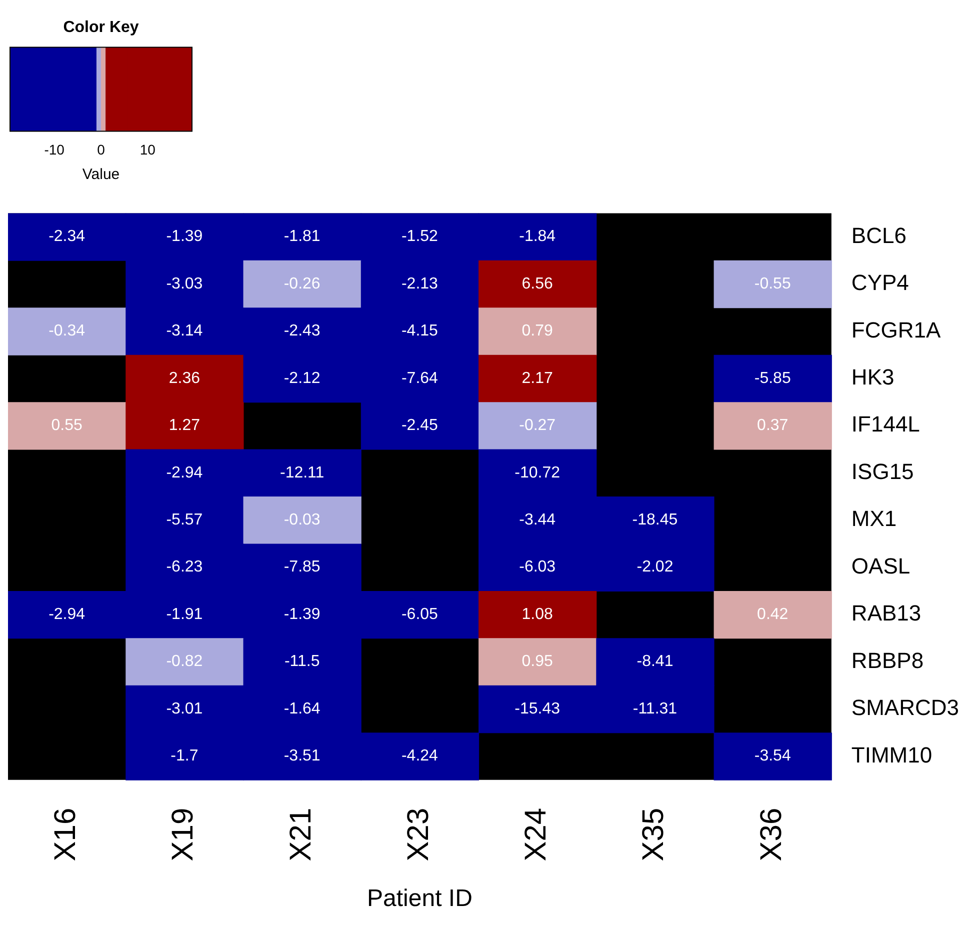 The height and width of the screenshot is (928, 979). I want to click on data-label: -1.52, so click(419, 237).